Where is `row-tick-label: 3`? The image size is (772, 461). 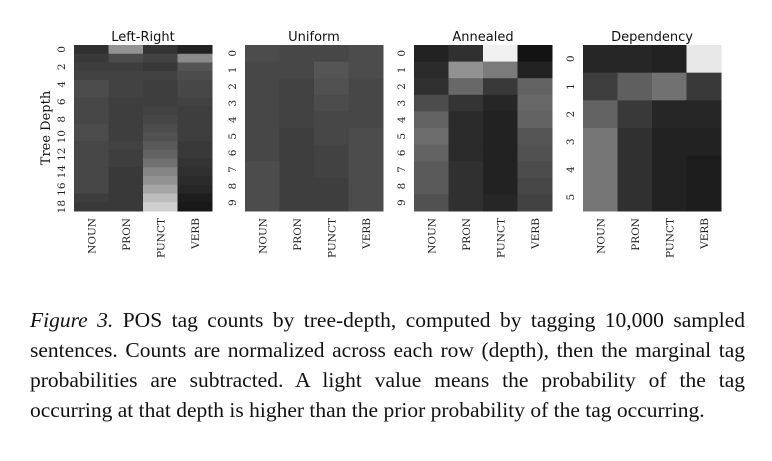 row-tick-label: 3 is located at coordinates (233, 103).